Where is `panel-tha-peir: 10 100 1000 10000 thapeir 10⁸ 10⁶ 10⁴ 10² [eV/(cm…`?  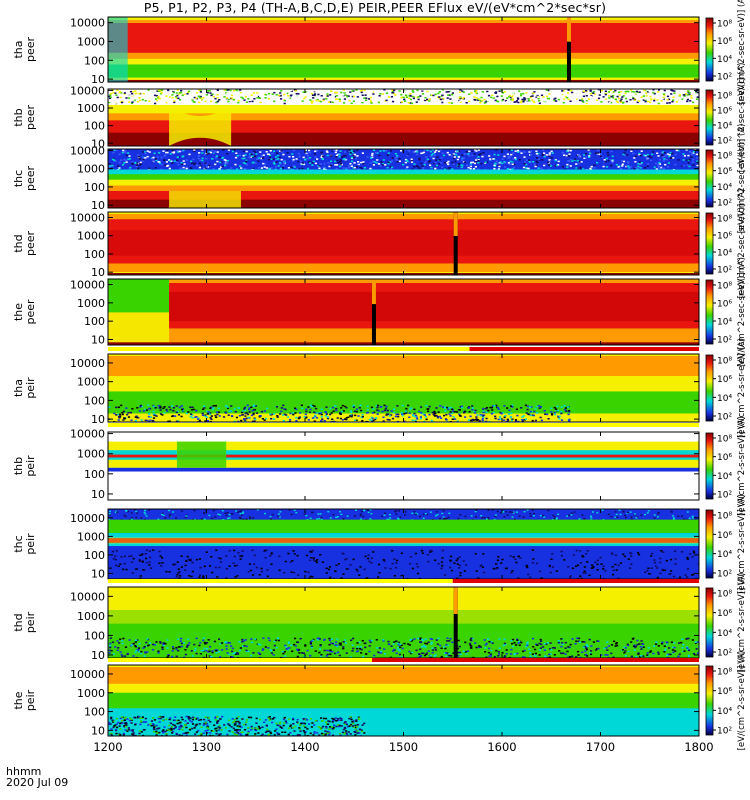
panel-tha-peir: 10 100 1000 10000 thapeir 10⁸ 10⁶ 10⁴ 10² [eV/(cm… is located at coordinates (379, 388).